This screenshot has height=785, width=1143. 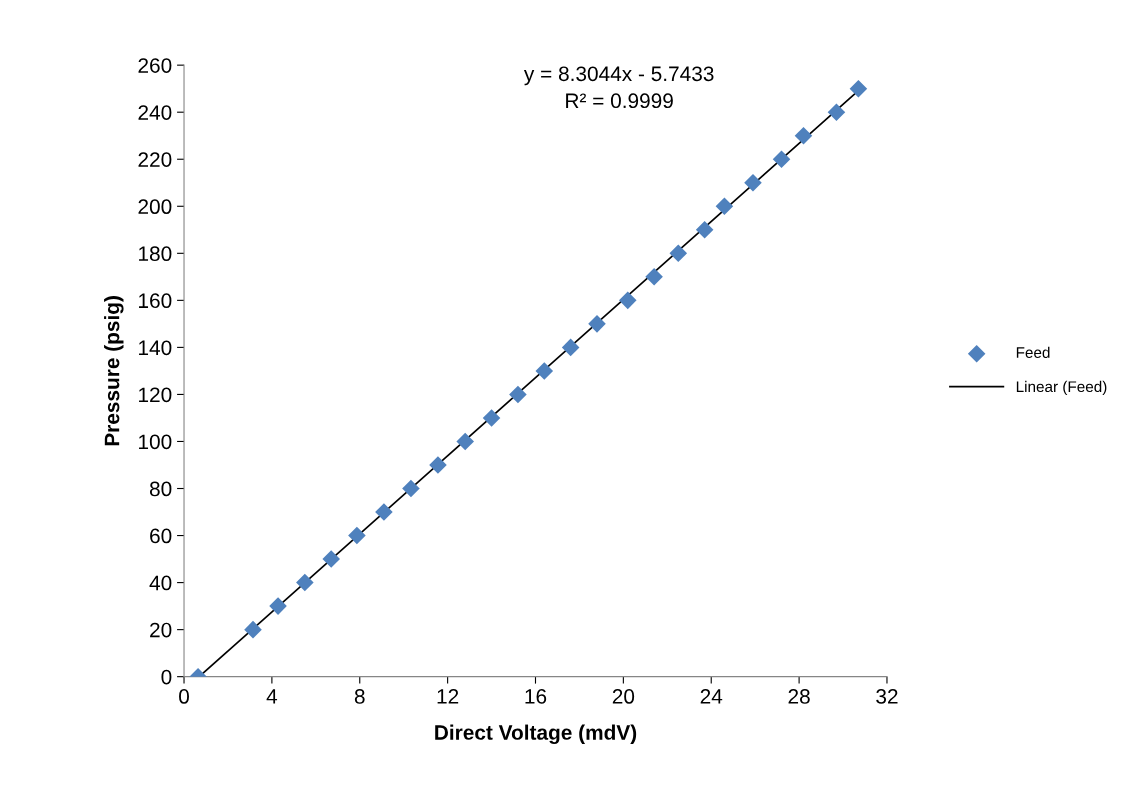 I want to click on x-tick-label: 24, so click(x=711, y=696).